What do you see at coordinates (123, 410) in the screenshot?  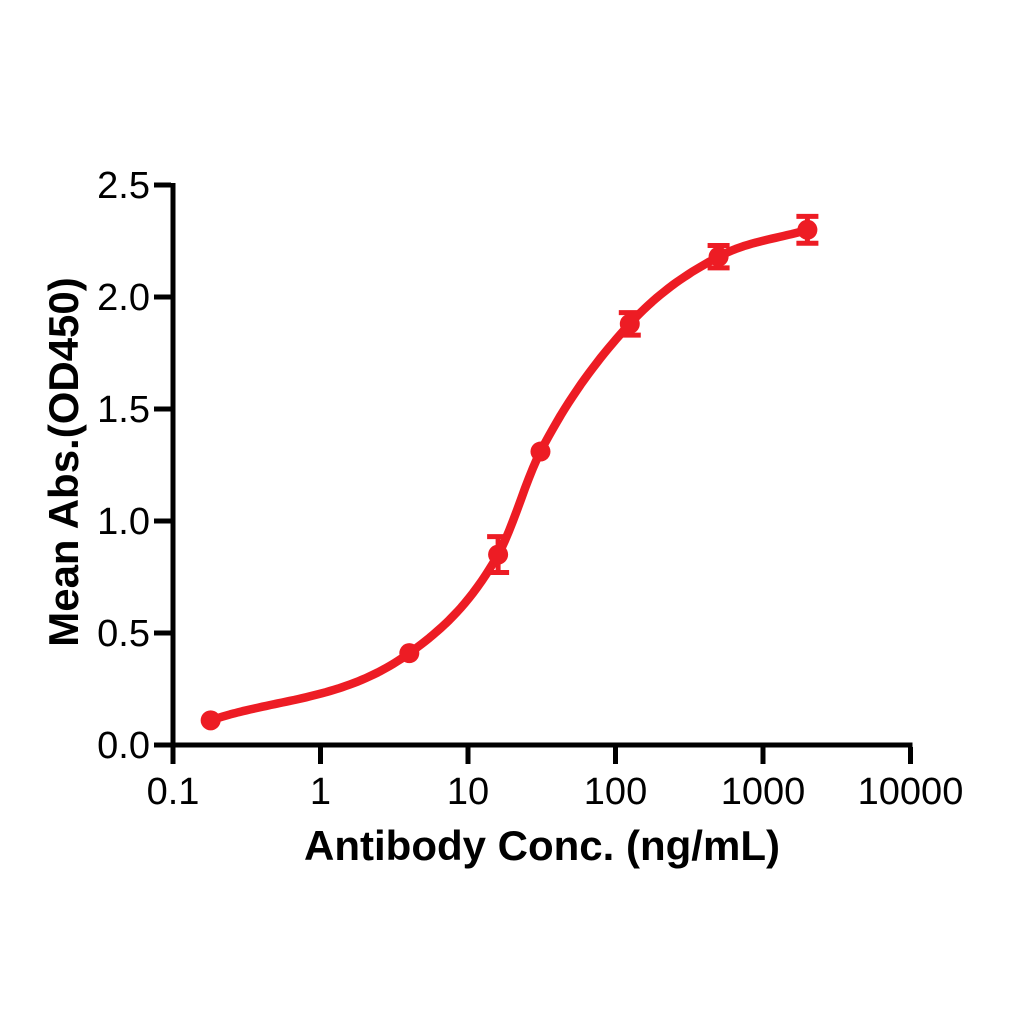 I see `y-tick-label: 1.5` at bounding box center [123, 410].